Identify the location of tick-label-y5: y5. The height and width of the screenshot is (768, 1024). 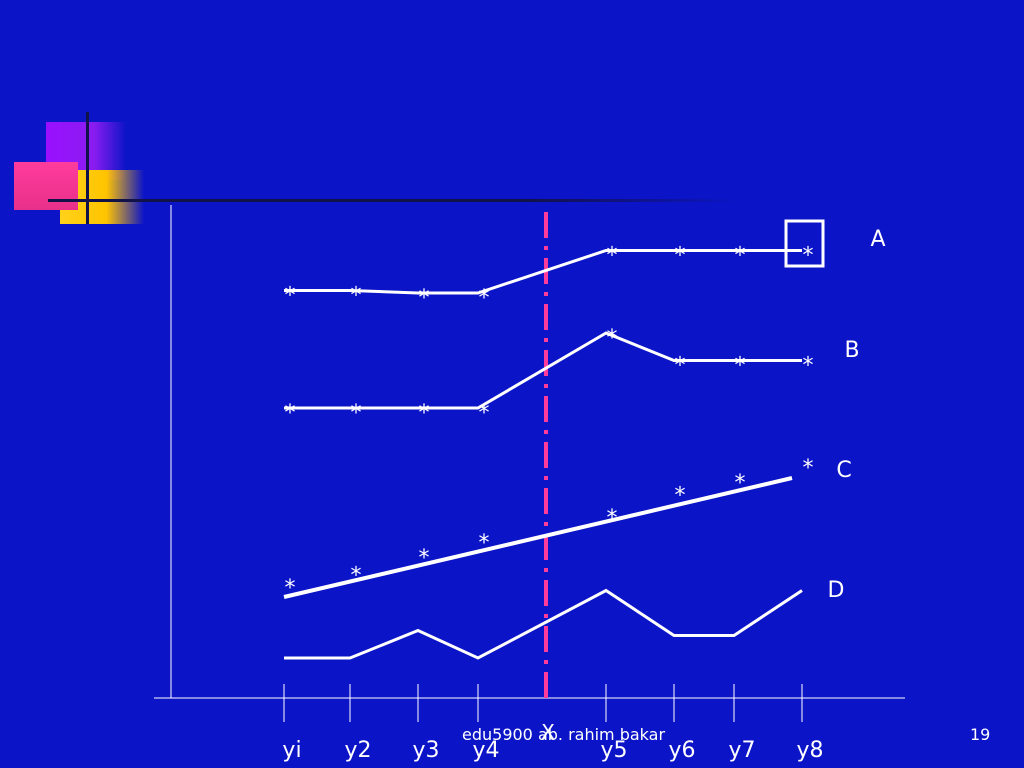
(613, 750).